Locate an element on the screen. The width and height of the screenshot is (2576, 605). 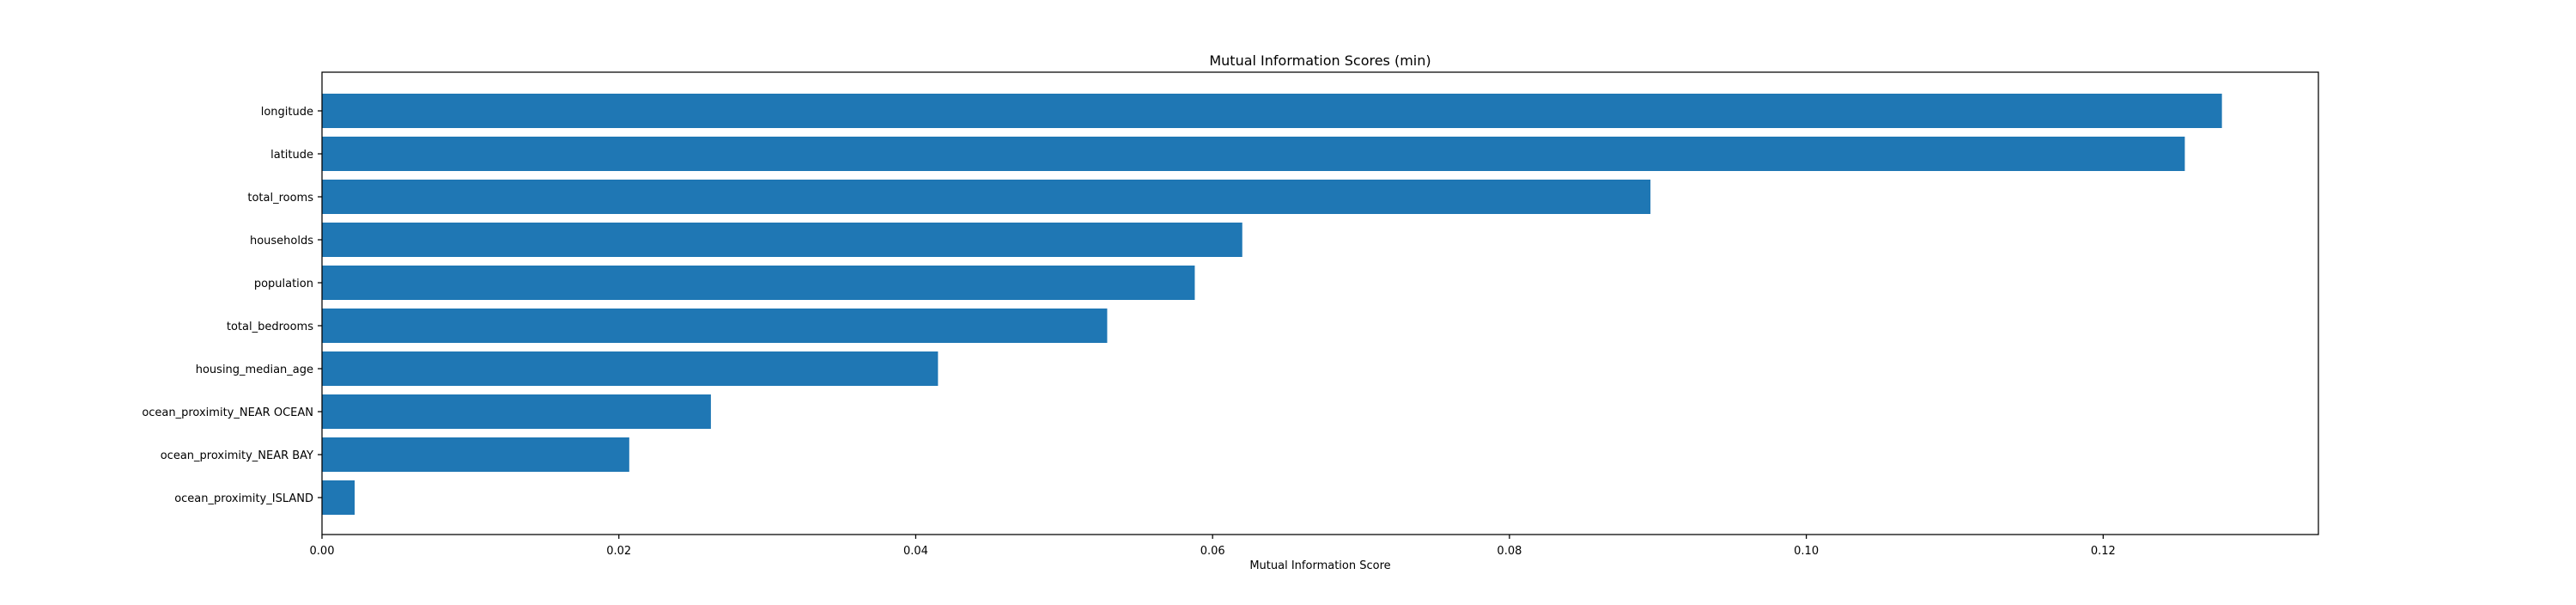
y-tick-label: total_bedrooms is located at coordinates (270, 327).